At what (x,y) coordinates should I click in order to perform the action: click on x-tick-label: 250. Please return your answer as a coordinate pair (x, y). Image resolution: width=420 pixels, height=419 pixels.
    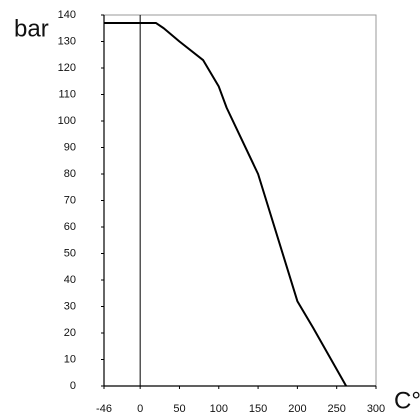
    Looking at the image, I should click on (337, 409).